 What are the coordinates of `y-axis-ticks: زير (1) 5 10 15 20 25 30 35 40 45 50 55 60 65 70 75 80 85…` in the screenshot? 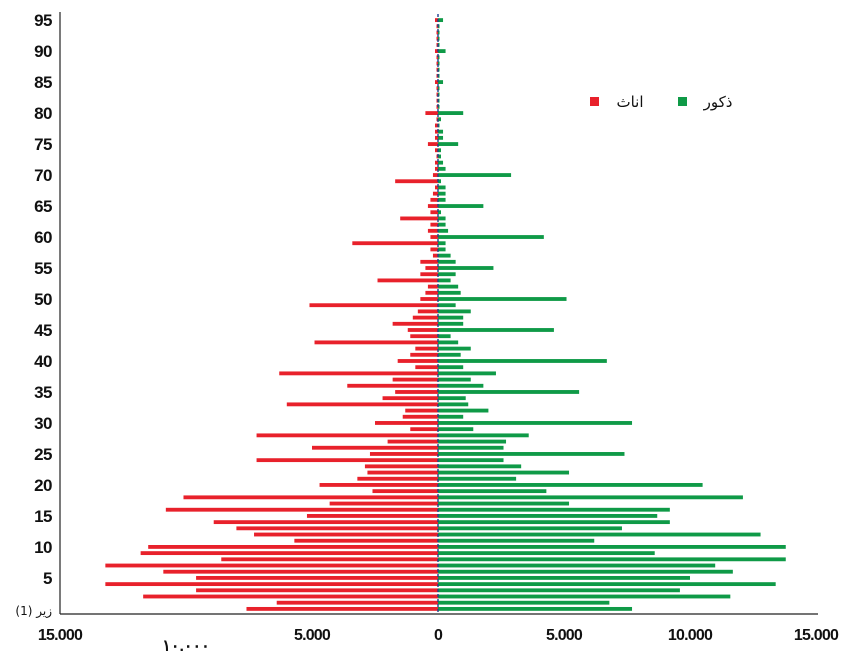 It's located at (33, 315).